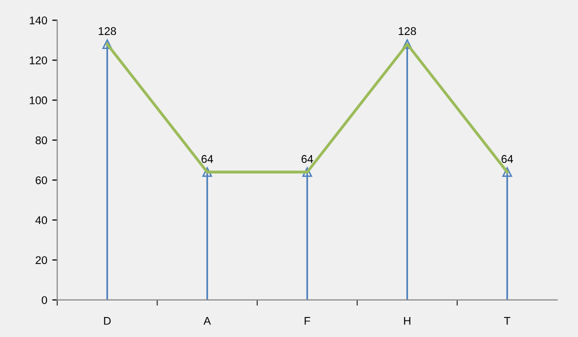 The width and height of the screenshot is (578, 337). What do you see at coordinates (42, 140) in the screenshot?
I see `y-tick-label: 80` at bounding box center [42, 140].